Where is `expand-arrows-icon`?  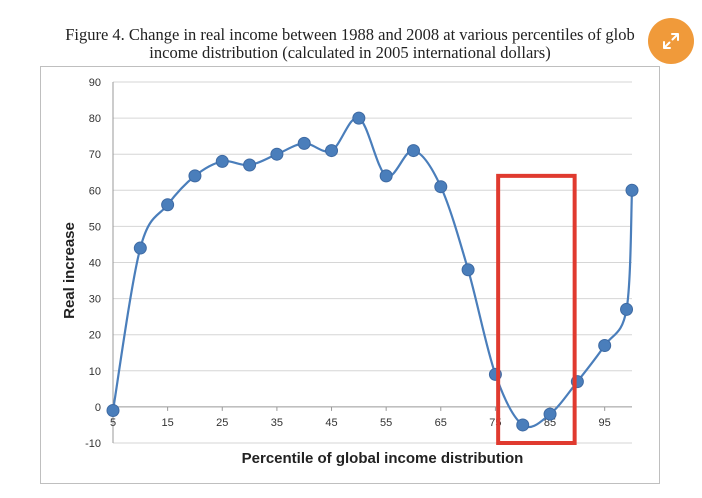 expand-arrows-icon is located at coordinates (671, 41).